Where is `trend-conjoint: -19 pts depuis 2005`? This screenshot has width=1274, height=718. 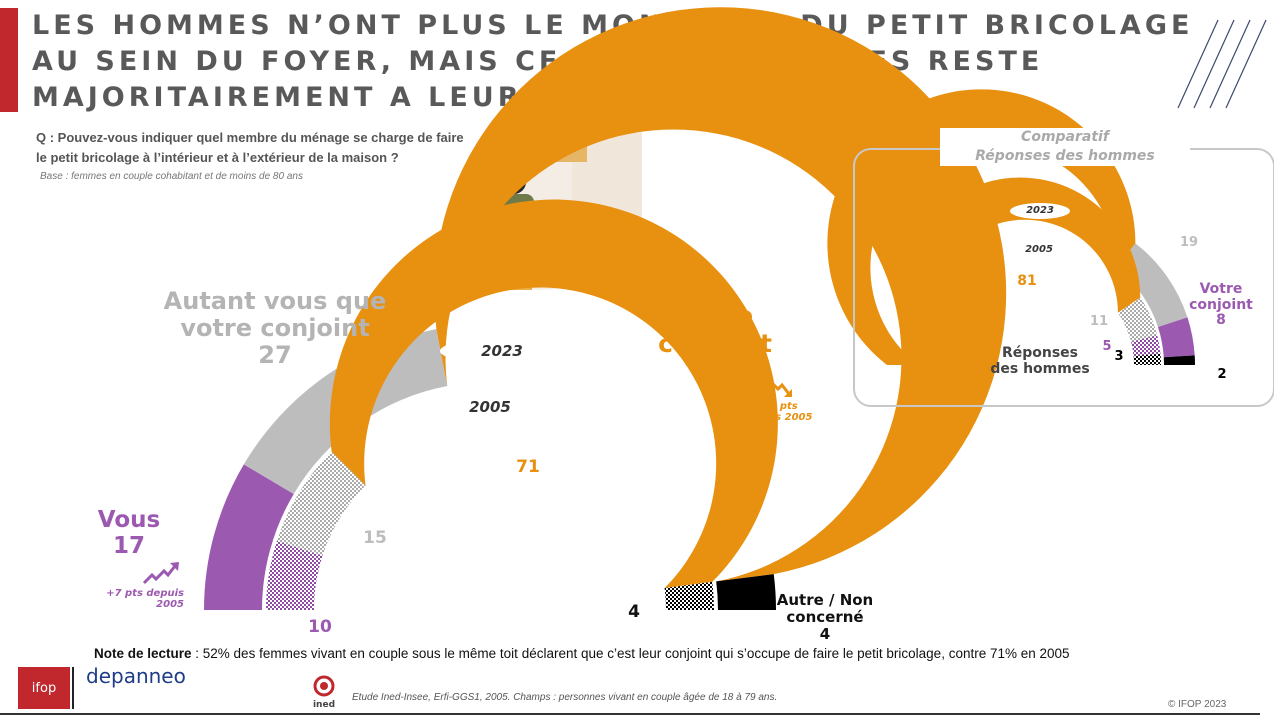 trend-conjoint: -19 pts depuis 2005 is located at coordinates (778, 412).